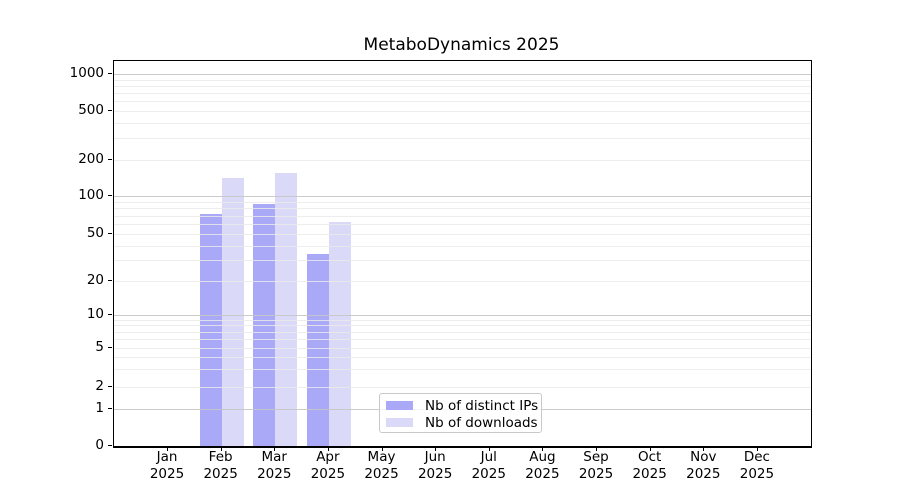  I want to click on x-tick-label-sep: Sep 2025, so click(596, 465).